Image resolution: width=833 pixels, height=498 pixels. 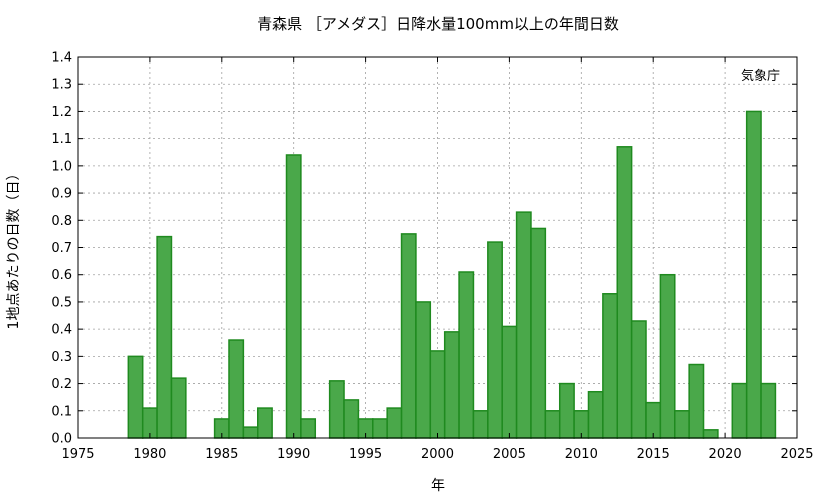 I want to click on bar-2013, so click(x=624, y=292).